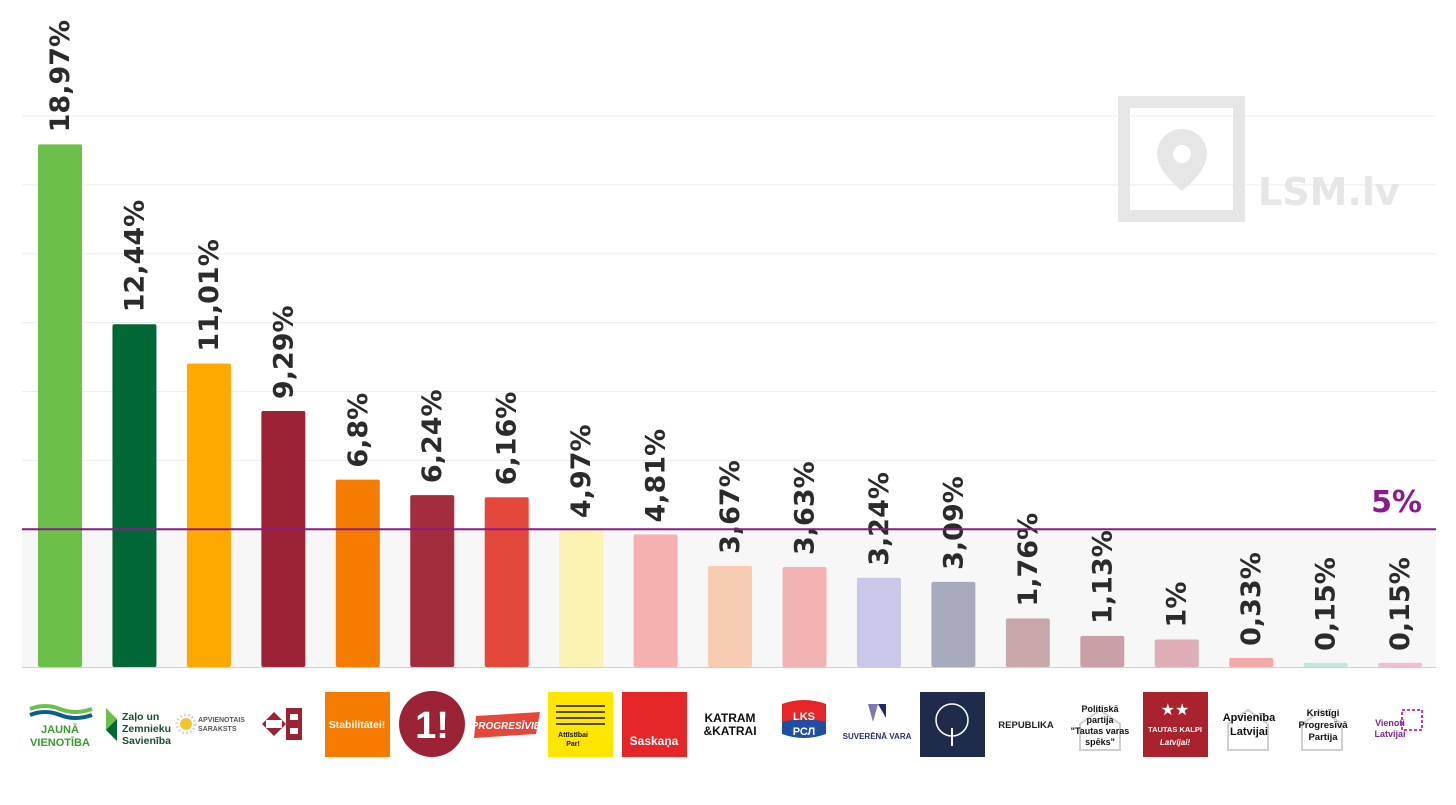 The image size is (1456, 805). Describe the element at coordinates (60, 743) in the screenshot. I see `logo-text-line2: VIENOTĪBA` at that location.